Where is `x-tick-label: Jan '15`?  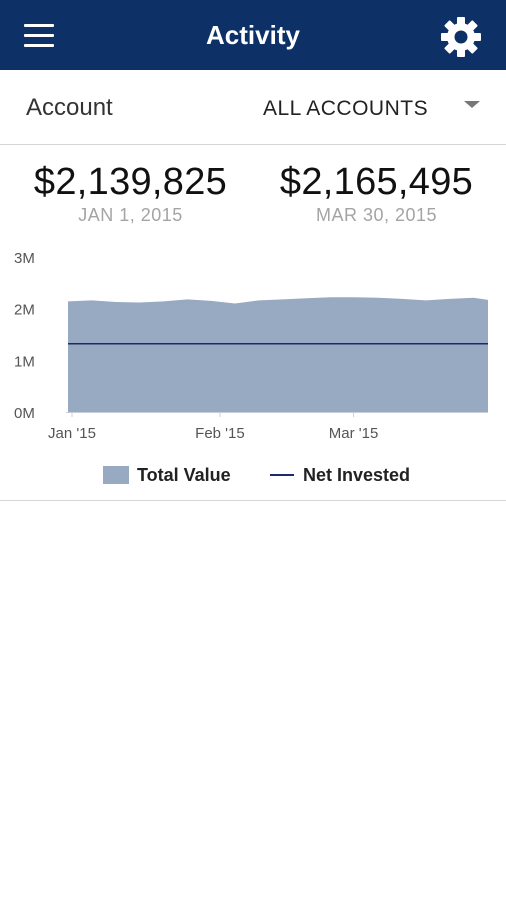
x-tick-label: Jan '15 is located at coordinates (72, 433).